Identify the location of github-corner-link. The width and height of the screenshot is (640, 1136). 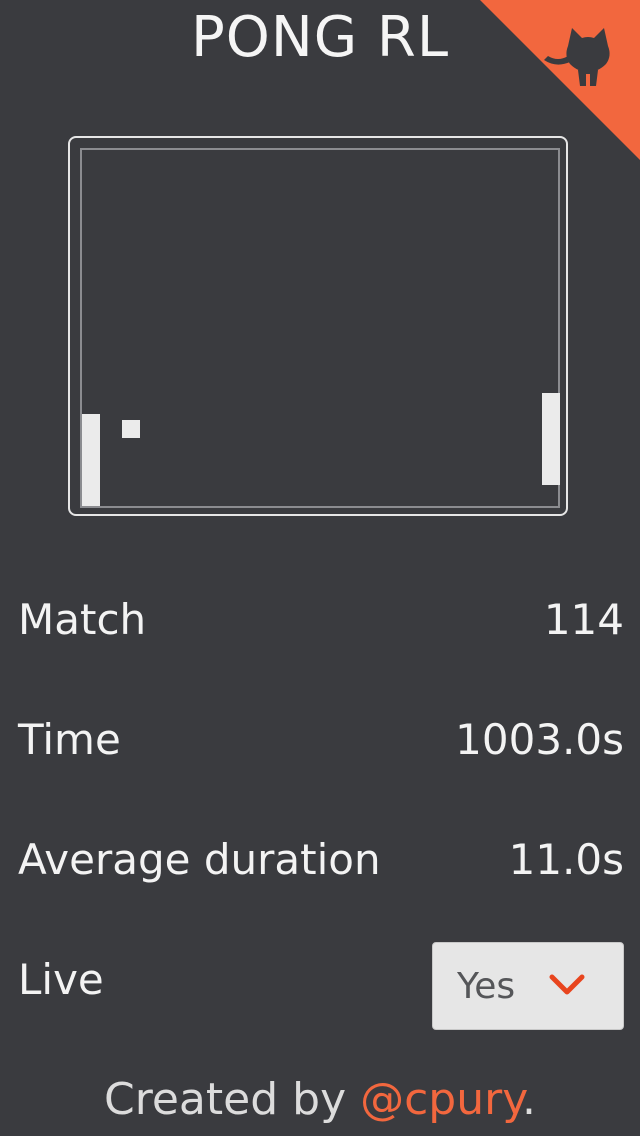
(560, 80).